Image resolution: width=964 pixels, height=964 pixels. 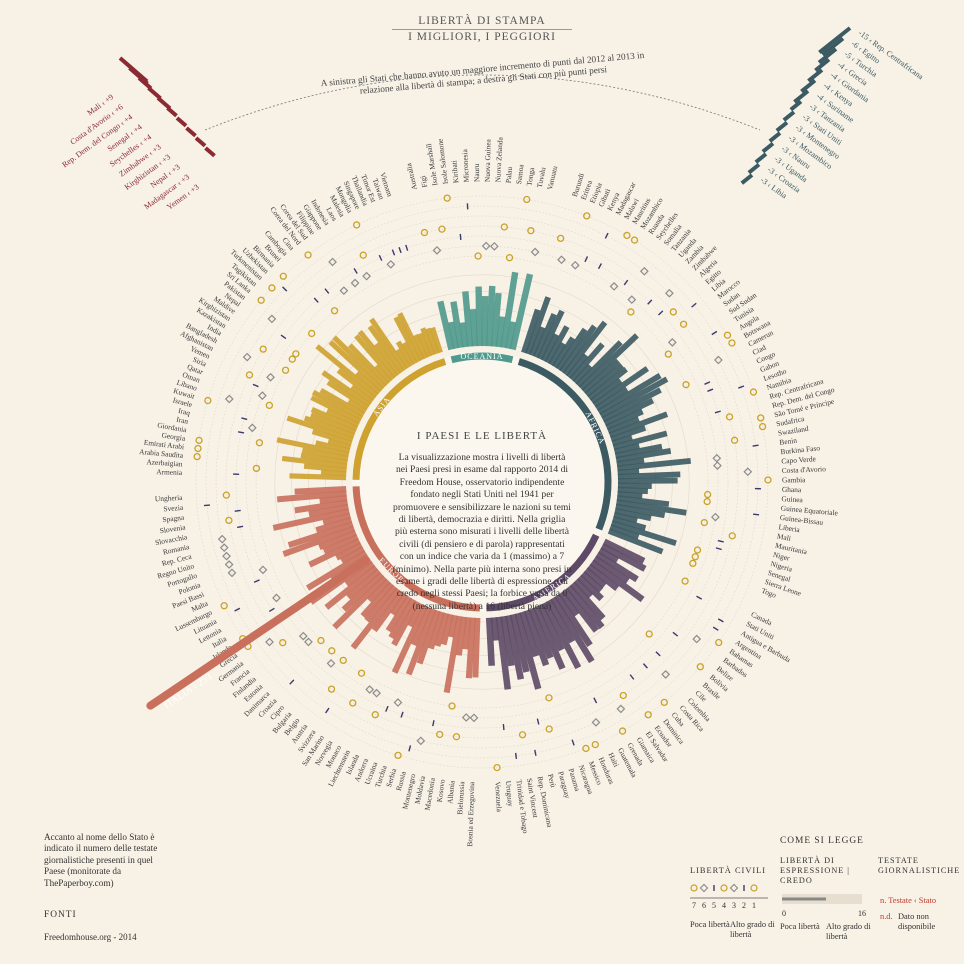 What do you see at coordinates (269, 405) in the screenshot?
I see `marker-Oman` at bounding box center [269, 405].